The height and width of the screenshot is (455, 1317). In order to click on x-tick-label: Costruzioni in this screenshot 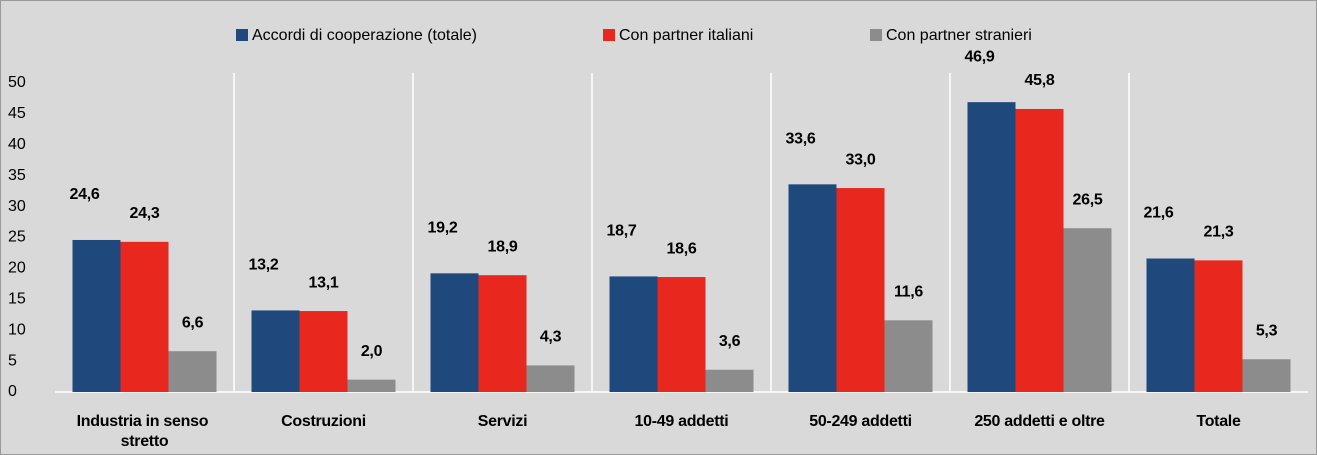, I will do `click(323, 421)`.